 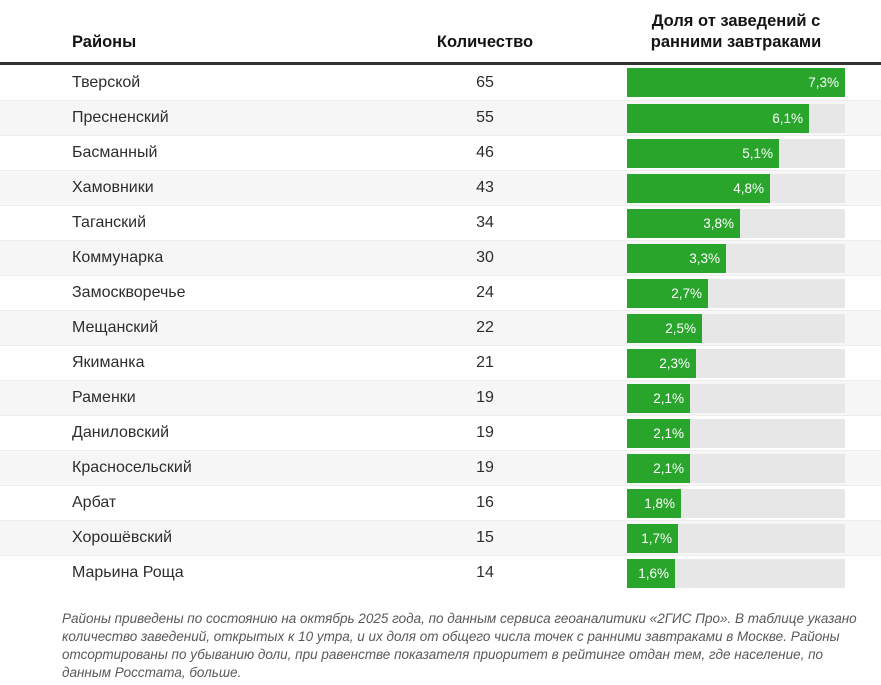 I want to click on bar-fill: 1,7%, so click(x=652, y=538).